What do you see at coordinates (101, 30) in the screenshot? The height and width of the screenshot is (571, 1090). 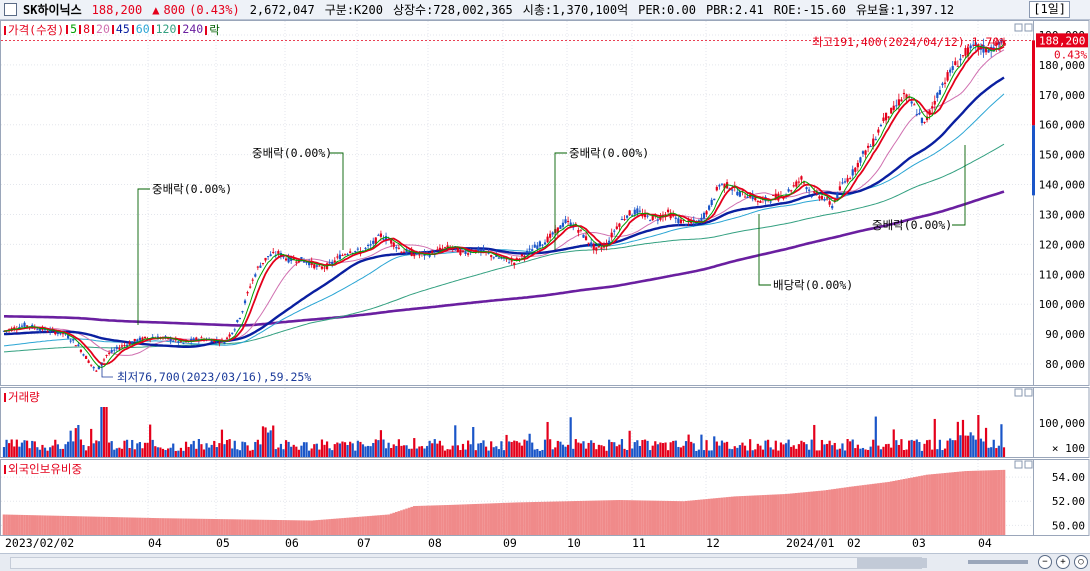 I see `legend-item-ma20: 20` at bounding box center [101, 30].